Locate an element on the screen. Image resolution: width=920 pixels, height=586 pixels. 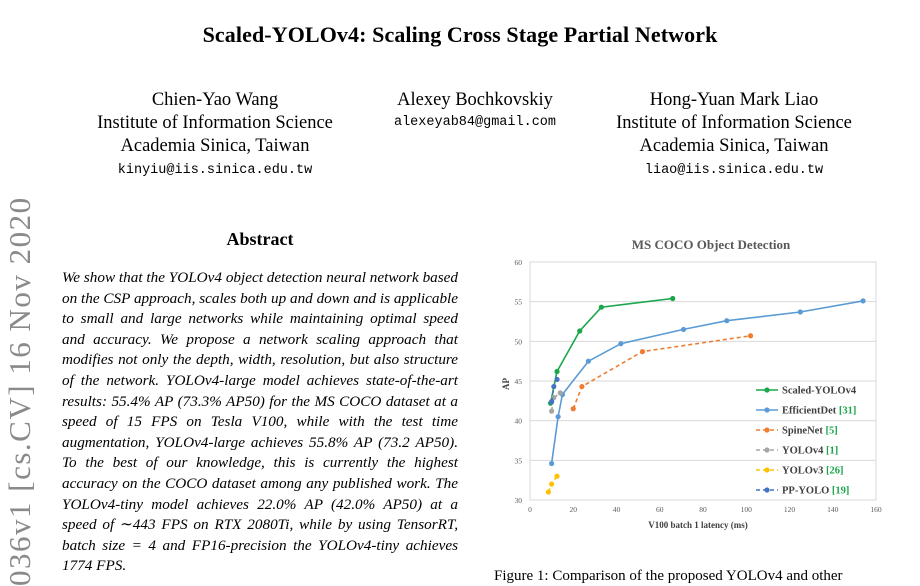
legend-series-name: PP-YOLO is located at coordinates (805, 491).